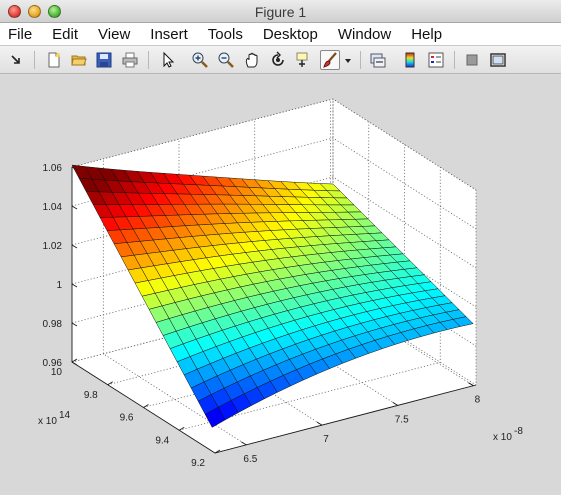 This screenshot has width=561, height=495. I want to click on x-exponent-power: -8, so click(518, 431).